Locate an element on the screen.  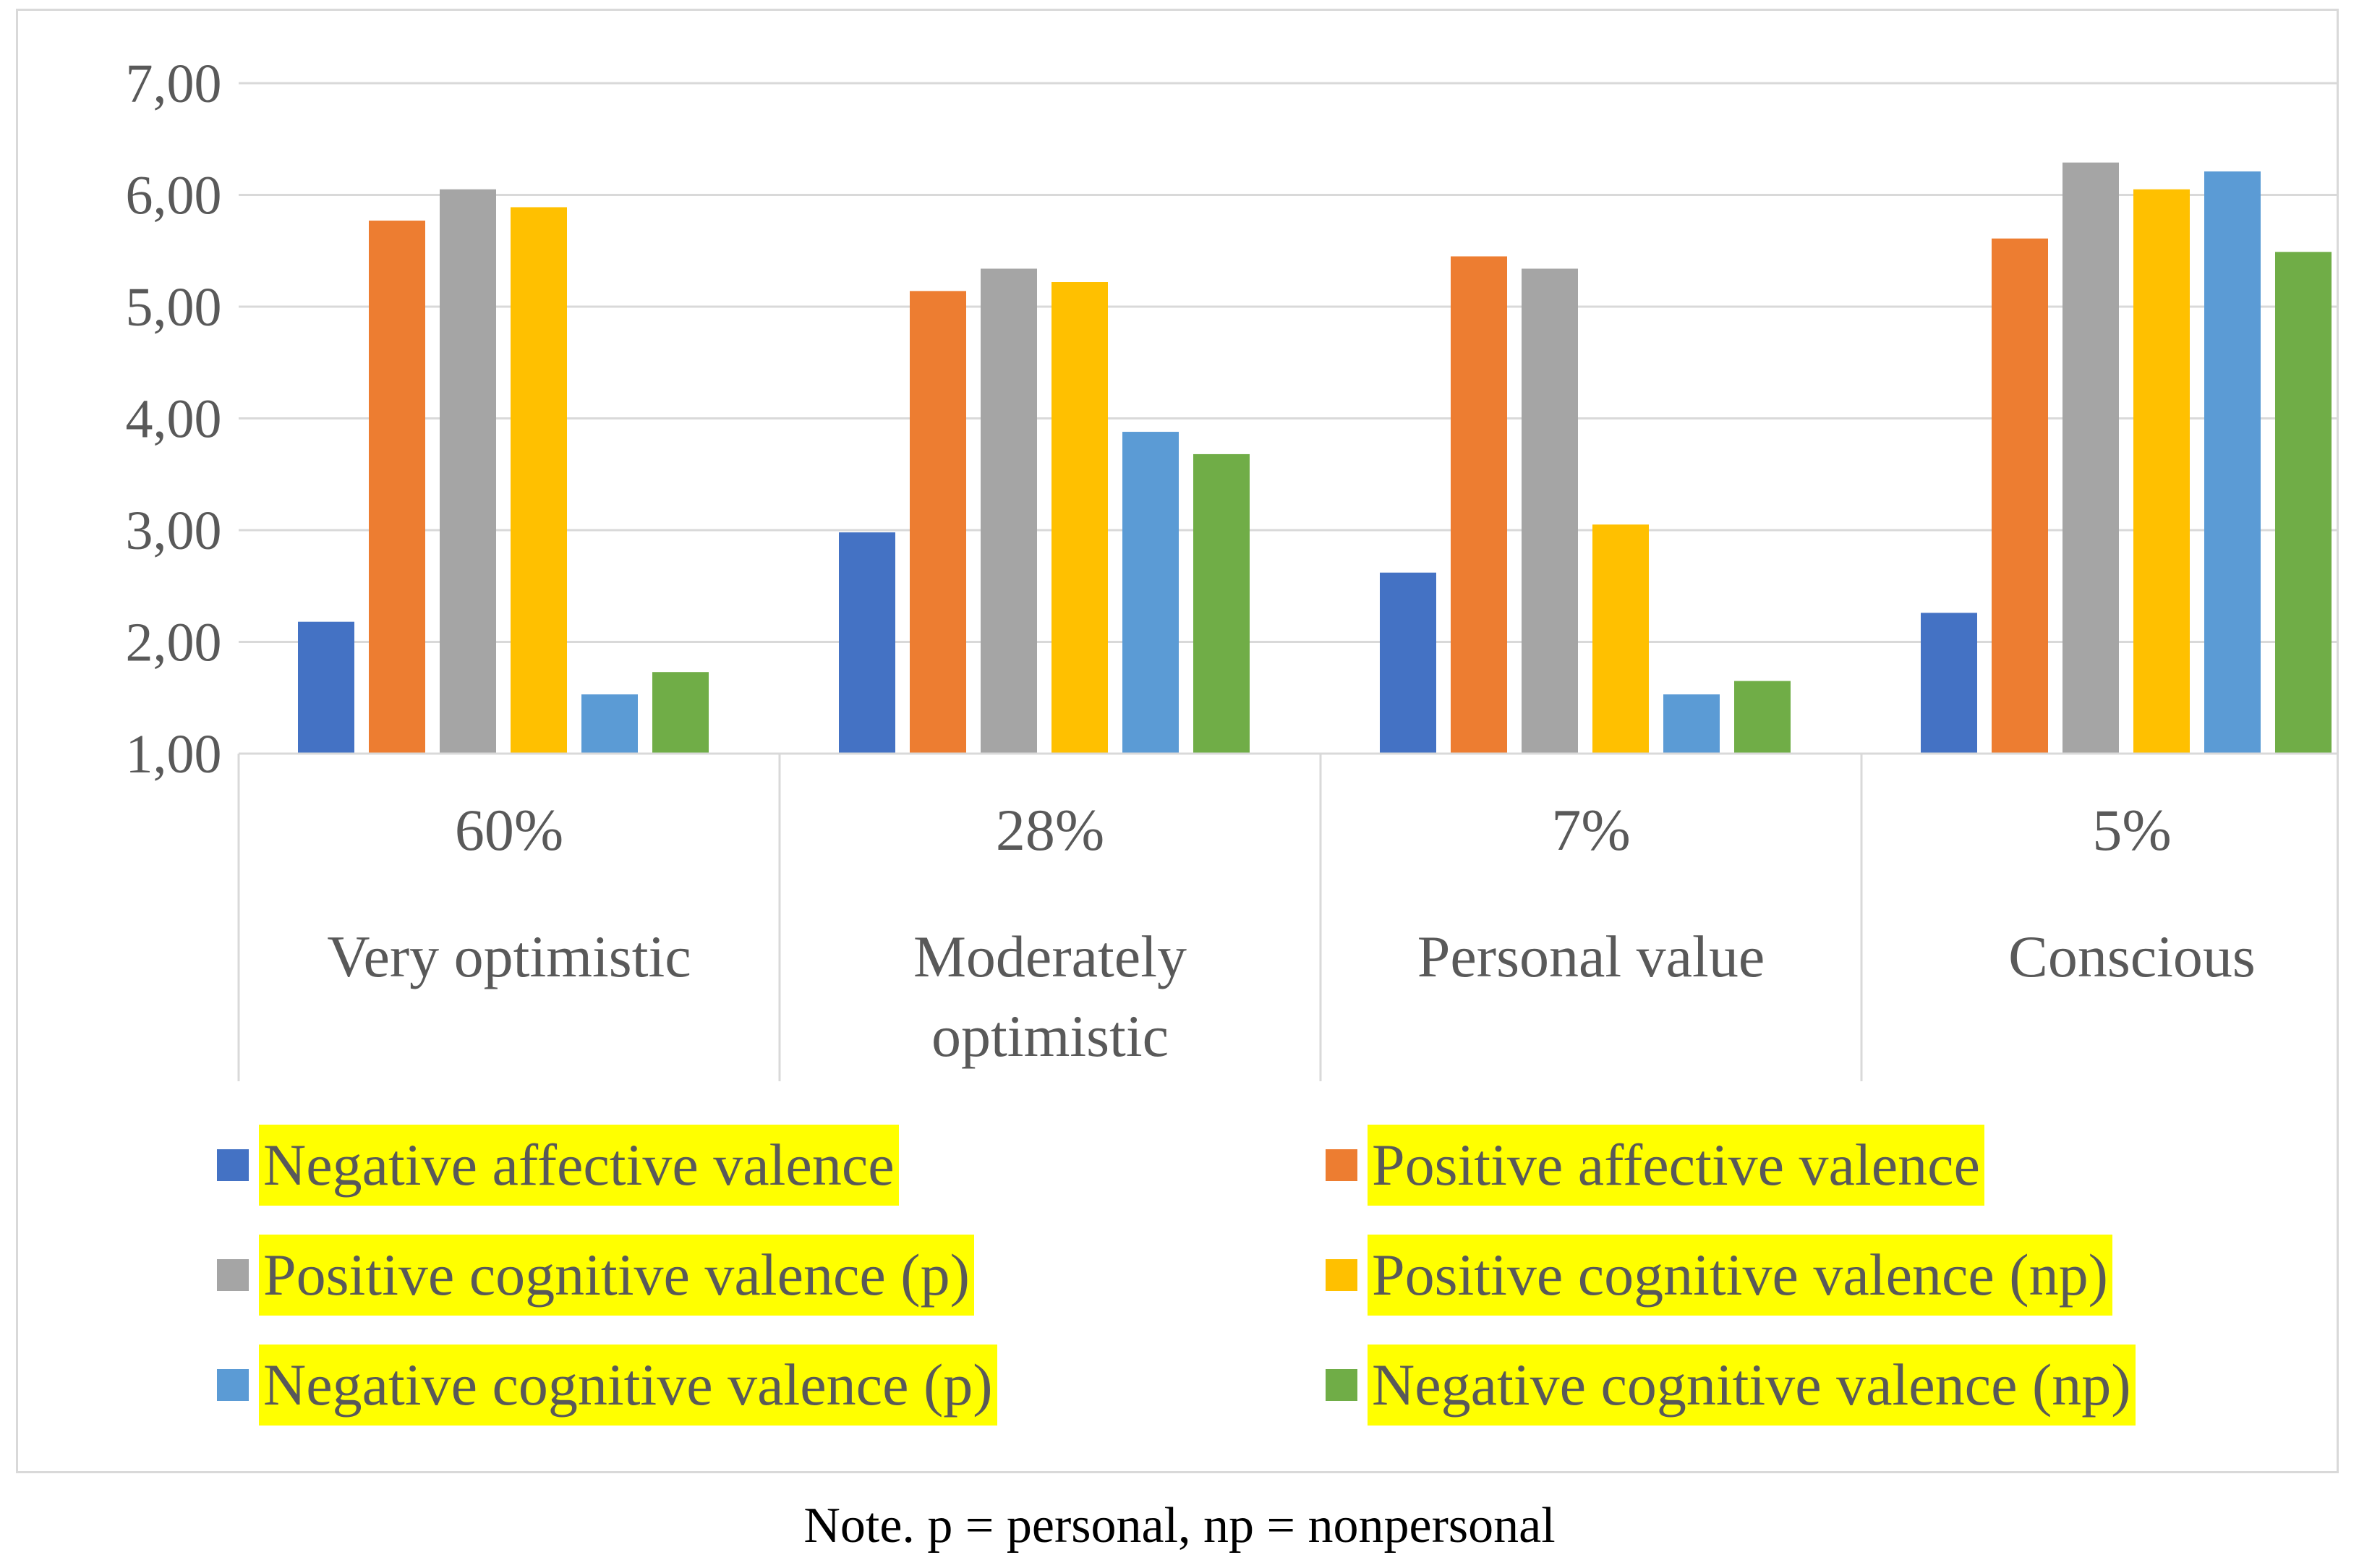
category-percent-label: 28% is located at coordinates (1050, 830).